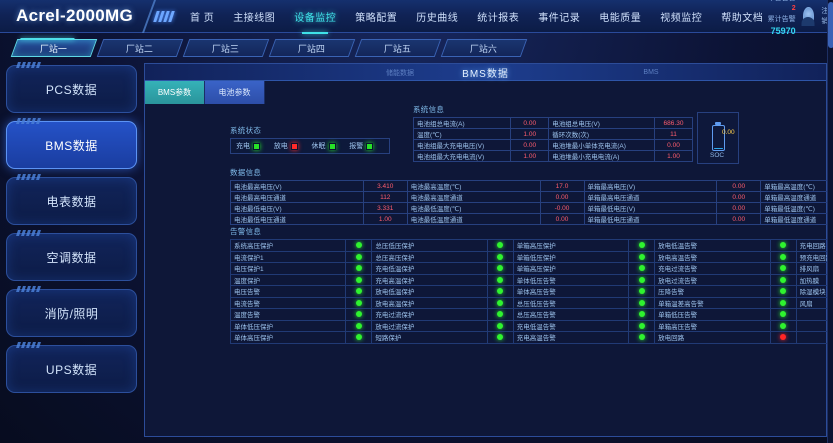 The width and height of the screenshot is (833, 443). I want to click on nav-item-1: 主接线图, so click(254, 18).